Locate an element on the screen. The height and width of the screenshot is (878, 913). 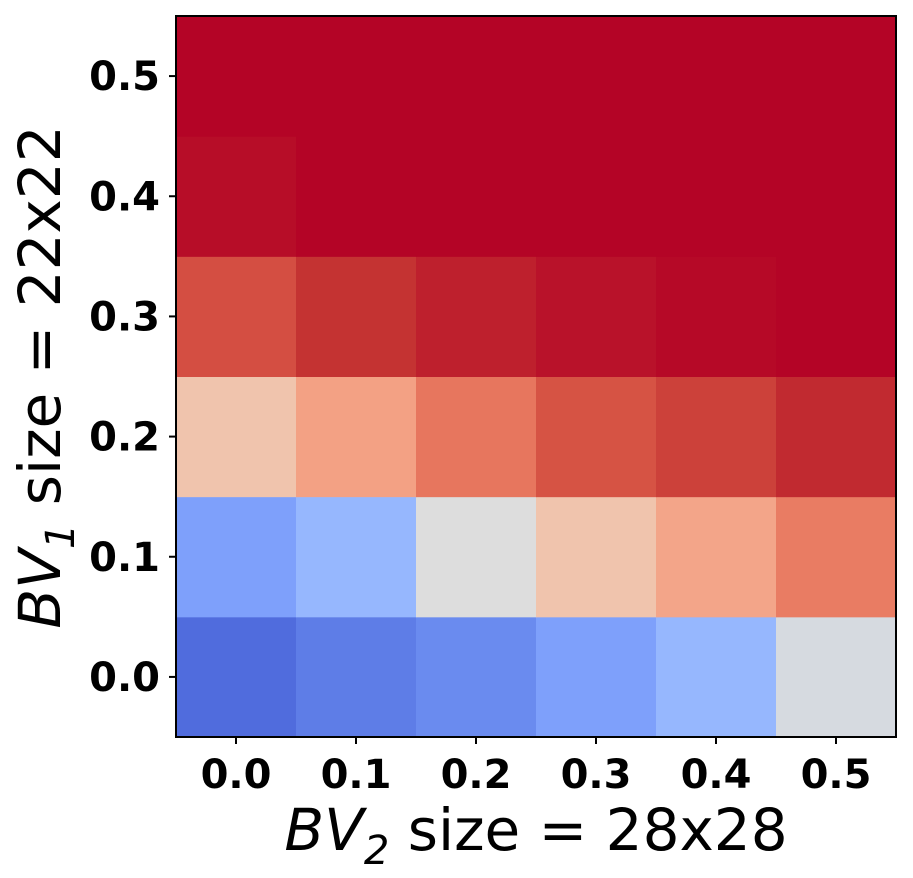
x-tick-label: 0.2 is located at coordinates (476, 775).